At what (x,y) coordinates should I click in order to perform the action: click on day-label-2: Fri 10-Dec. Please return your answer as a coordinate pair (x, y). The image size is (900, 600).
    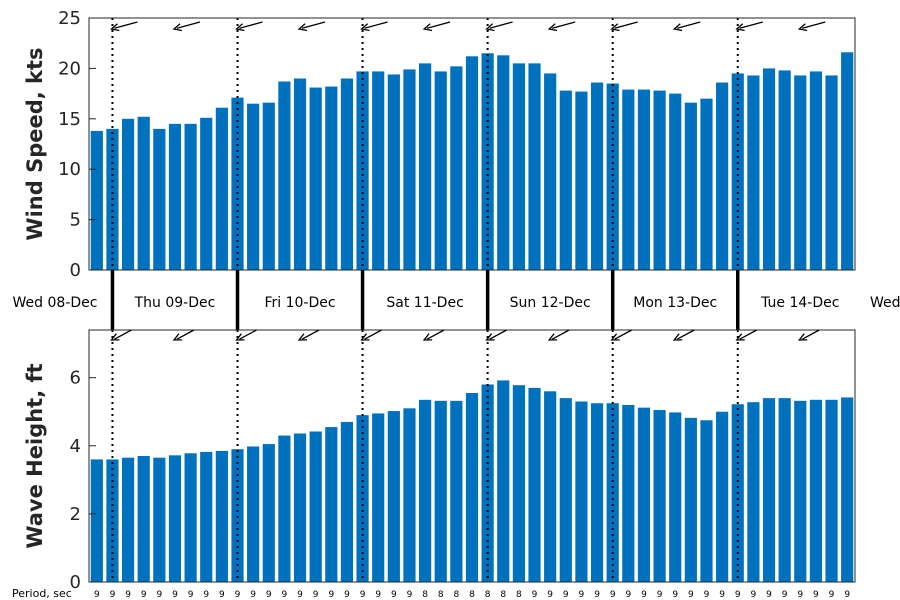
    Looking at the image, I should click on (299, 303).